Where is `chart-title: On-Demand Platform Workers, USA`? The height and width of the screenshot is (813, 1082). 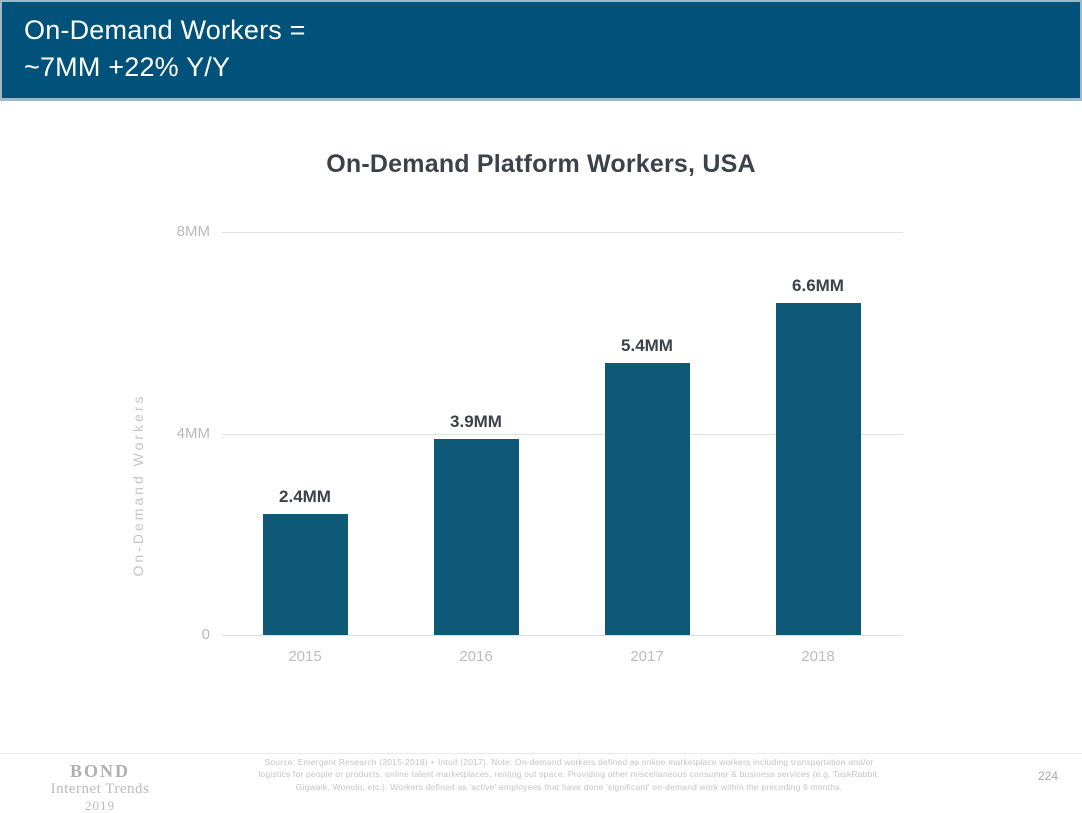
chart-title: On-Demand Platform Workers, USA is located at coordinates (541, 164).